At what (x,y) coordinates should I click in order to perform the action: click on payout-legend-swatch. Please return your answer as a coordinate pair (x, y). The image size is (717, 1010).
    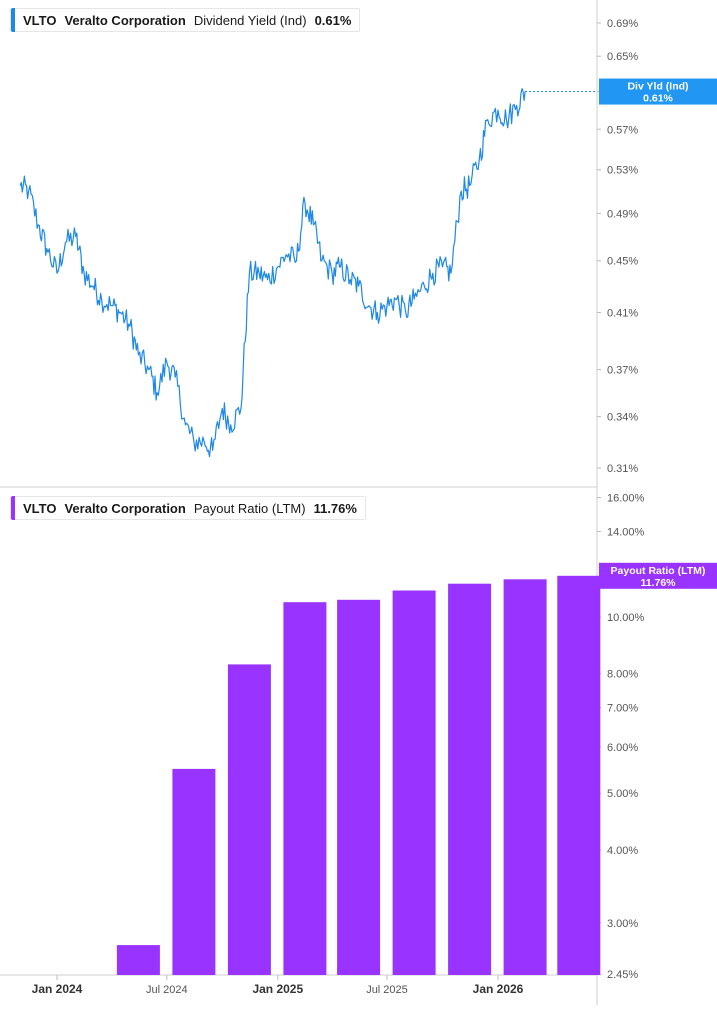
    Looking at the image, I should click on (13, 508).